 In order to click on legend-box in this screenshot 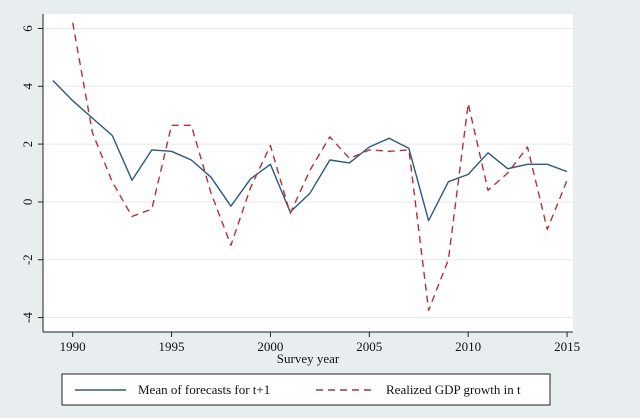, I will do `click(306, 389)`.